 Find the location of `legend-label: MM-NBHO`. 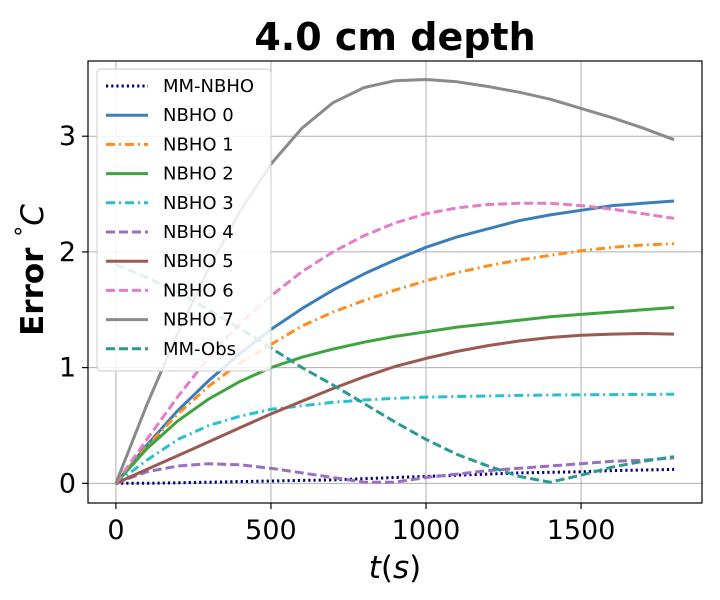

legend-label: MM-NBHO is located at coordinates (208, 86).